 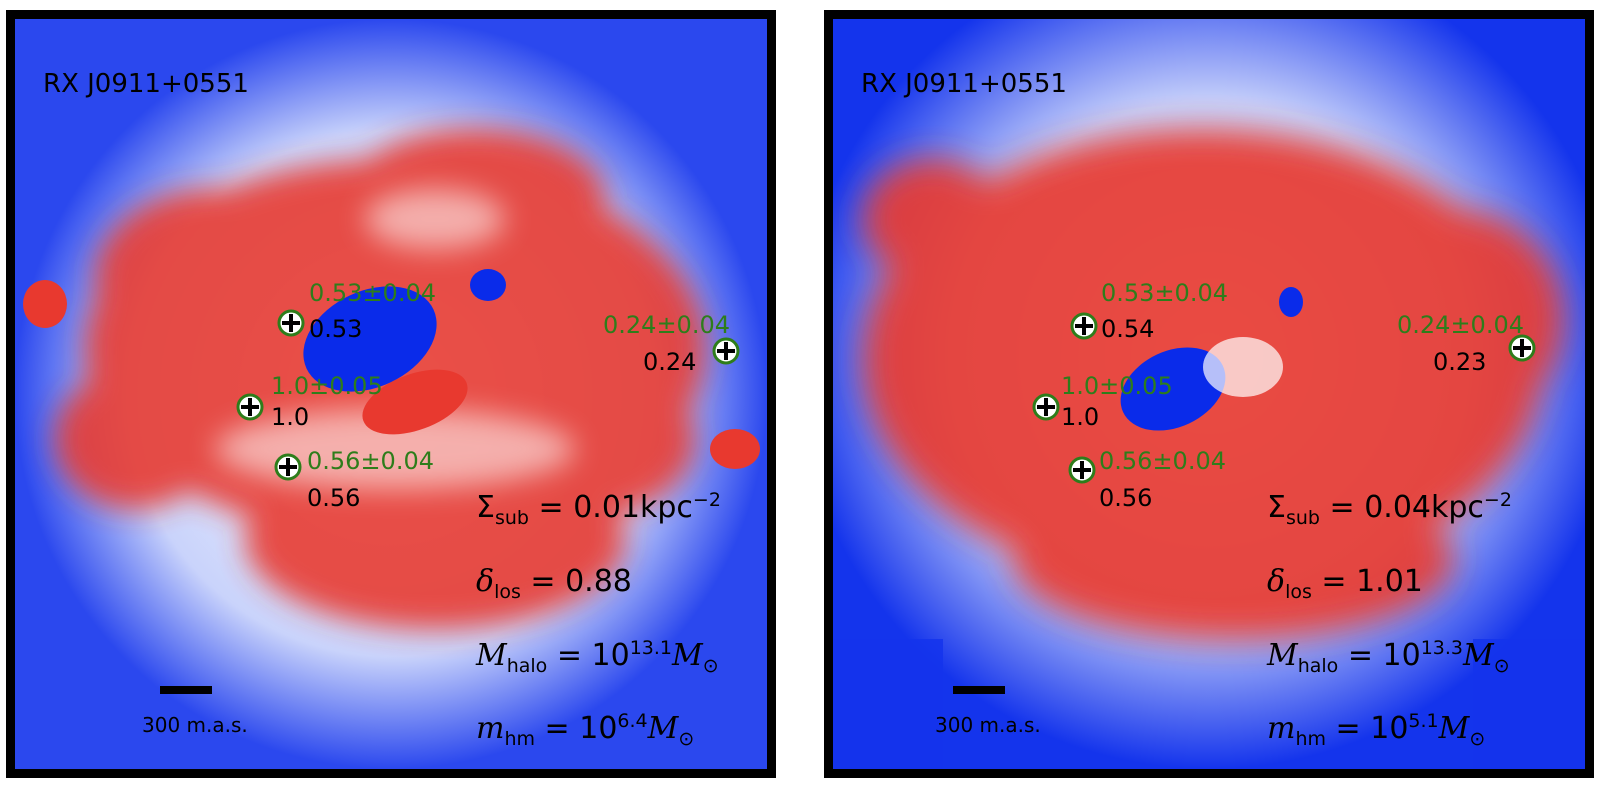 What do you see at coordinates (598, 509) in the screenshot?
I see `sigma-sub-param: Σsub = 0.01kpc−2` at bounding box center [598, 509].